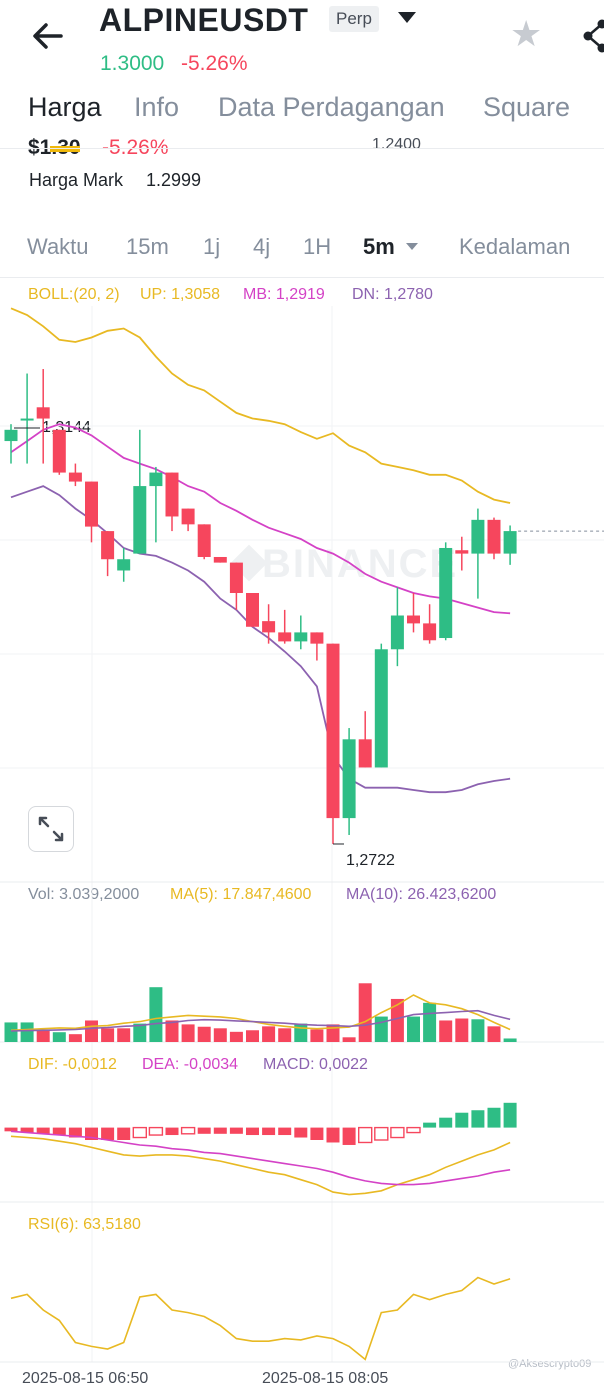 Image resolution: width=604 pixels, height=1388 pixels. I want to click on macd-dif-line, so click(260, 1165).